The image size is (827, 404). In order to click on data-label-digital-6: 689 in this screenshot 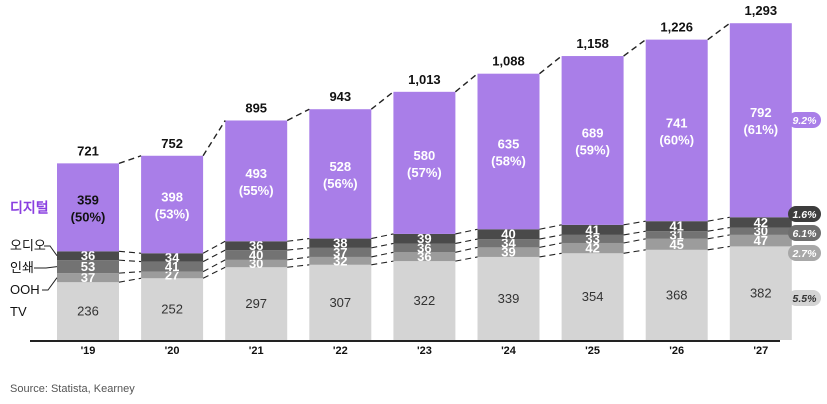, I will do `click(593, 132)`.